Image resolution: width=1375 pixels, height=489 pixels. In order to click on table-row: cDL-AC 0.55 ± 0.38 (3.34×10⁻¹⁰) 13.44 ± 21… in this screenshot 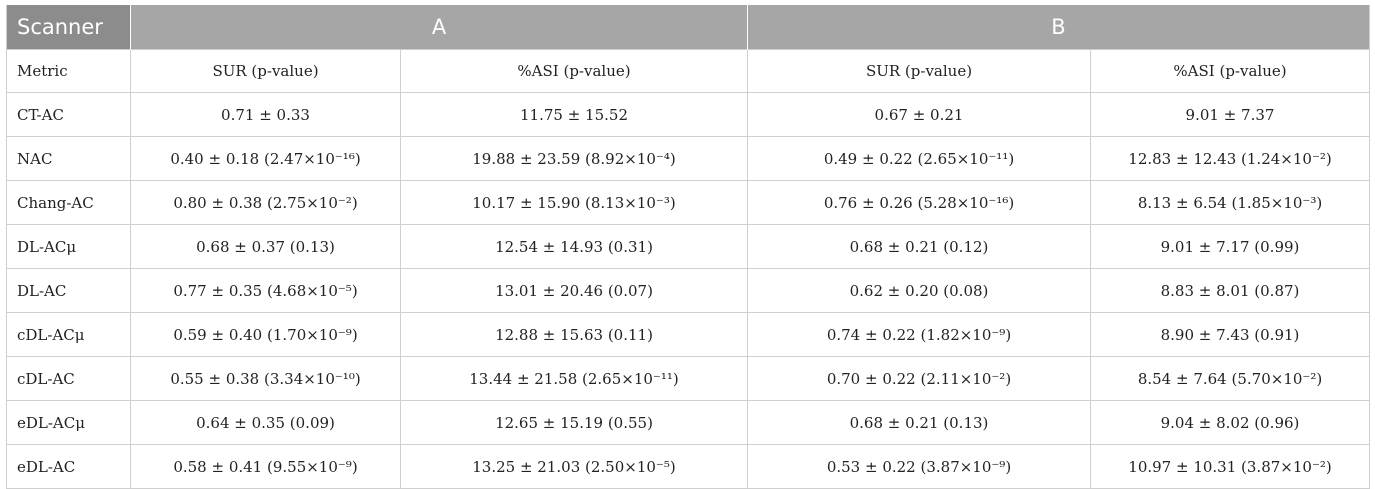, I will do `click(688, 378)`.